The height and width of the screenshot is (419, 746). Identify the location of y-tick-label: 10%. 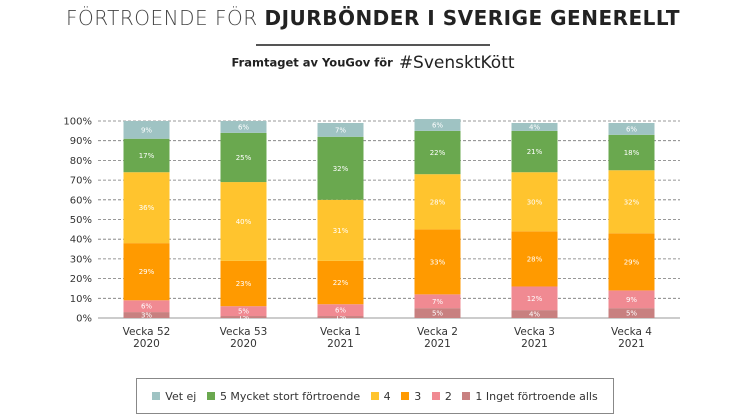
(81, 299).